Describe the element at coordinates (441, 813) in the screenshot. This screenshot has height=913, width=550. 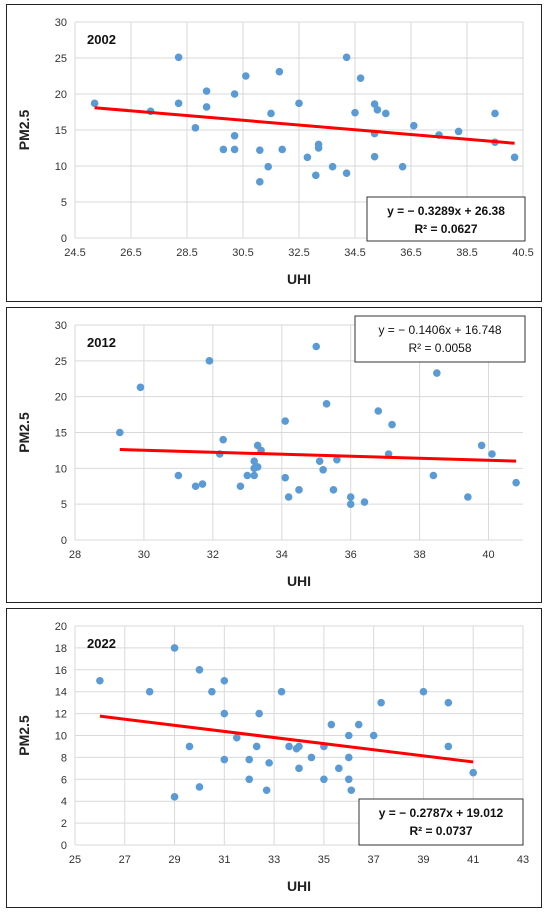
I see `regression-equation: y = − 0.2787x + 19.012` at that location.